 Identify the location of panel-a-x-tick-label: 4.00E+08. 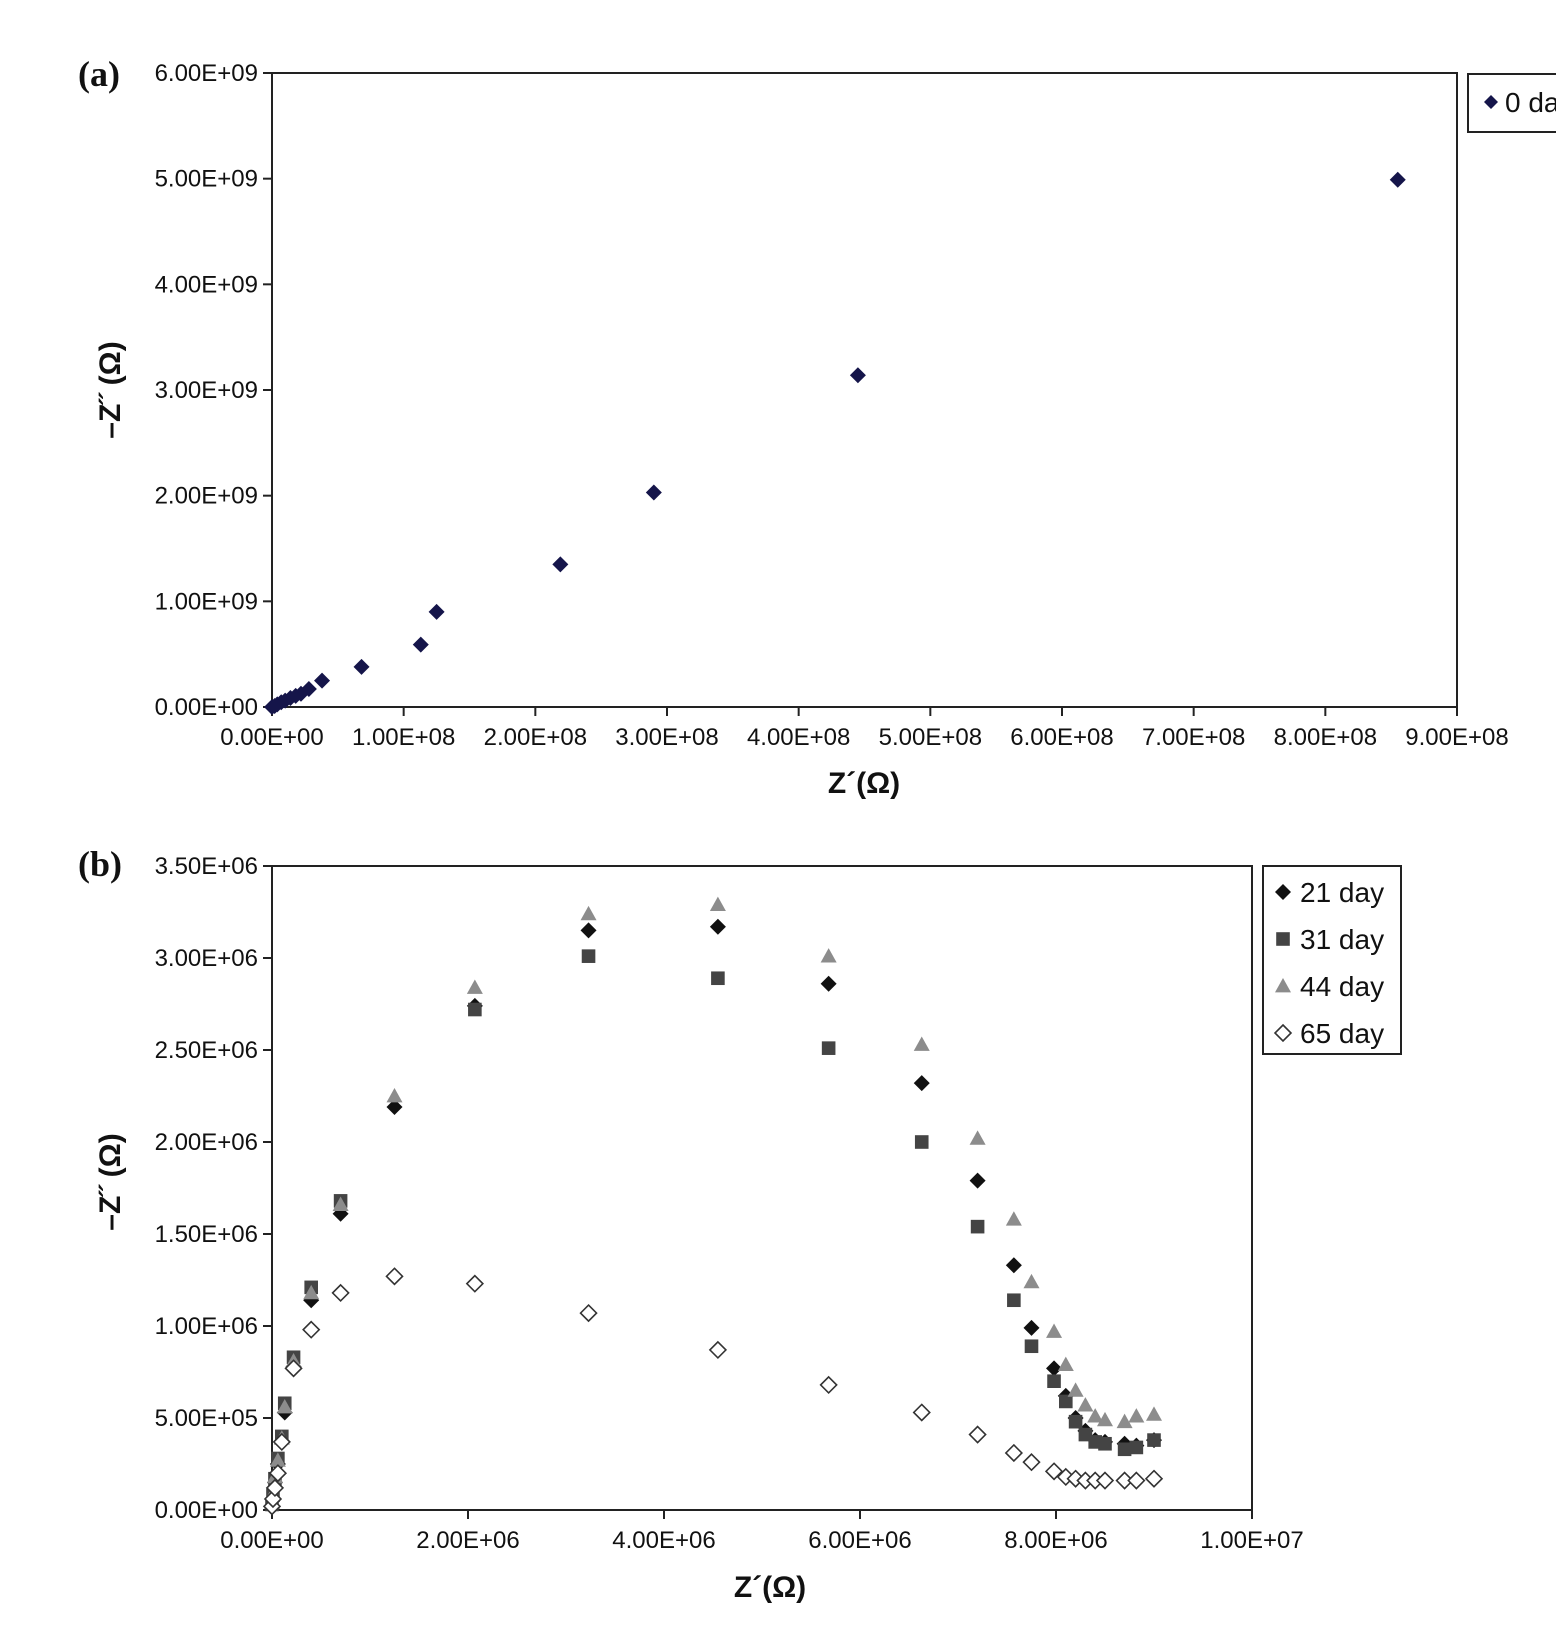
(798, 737).